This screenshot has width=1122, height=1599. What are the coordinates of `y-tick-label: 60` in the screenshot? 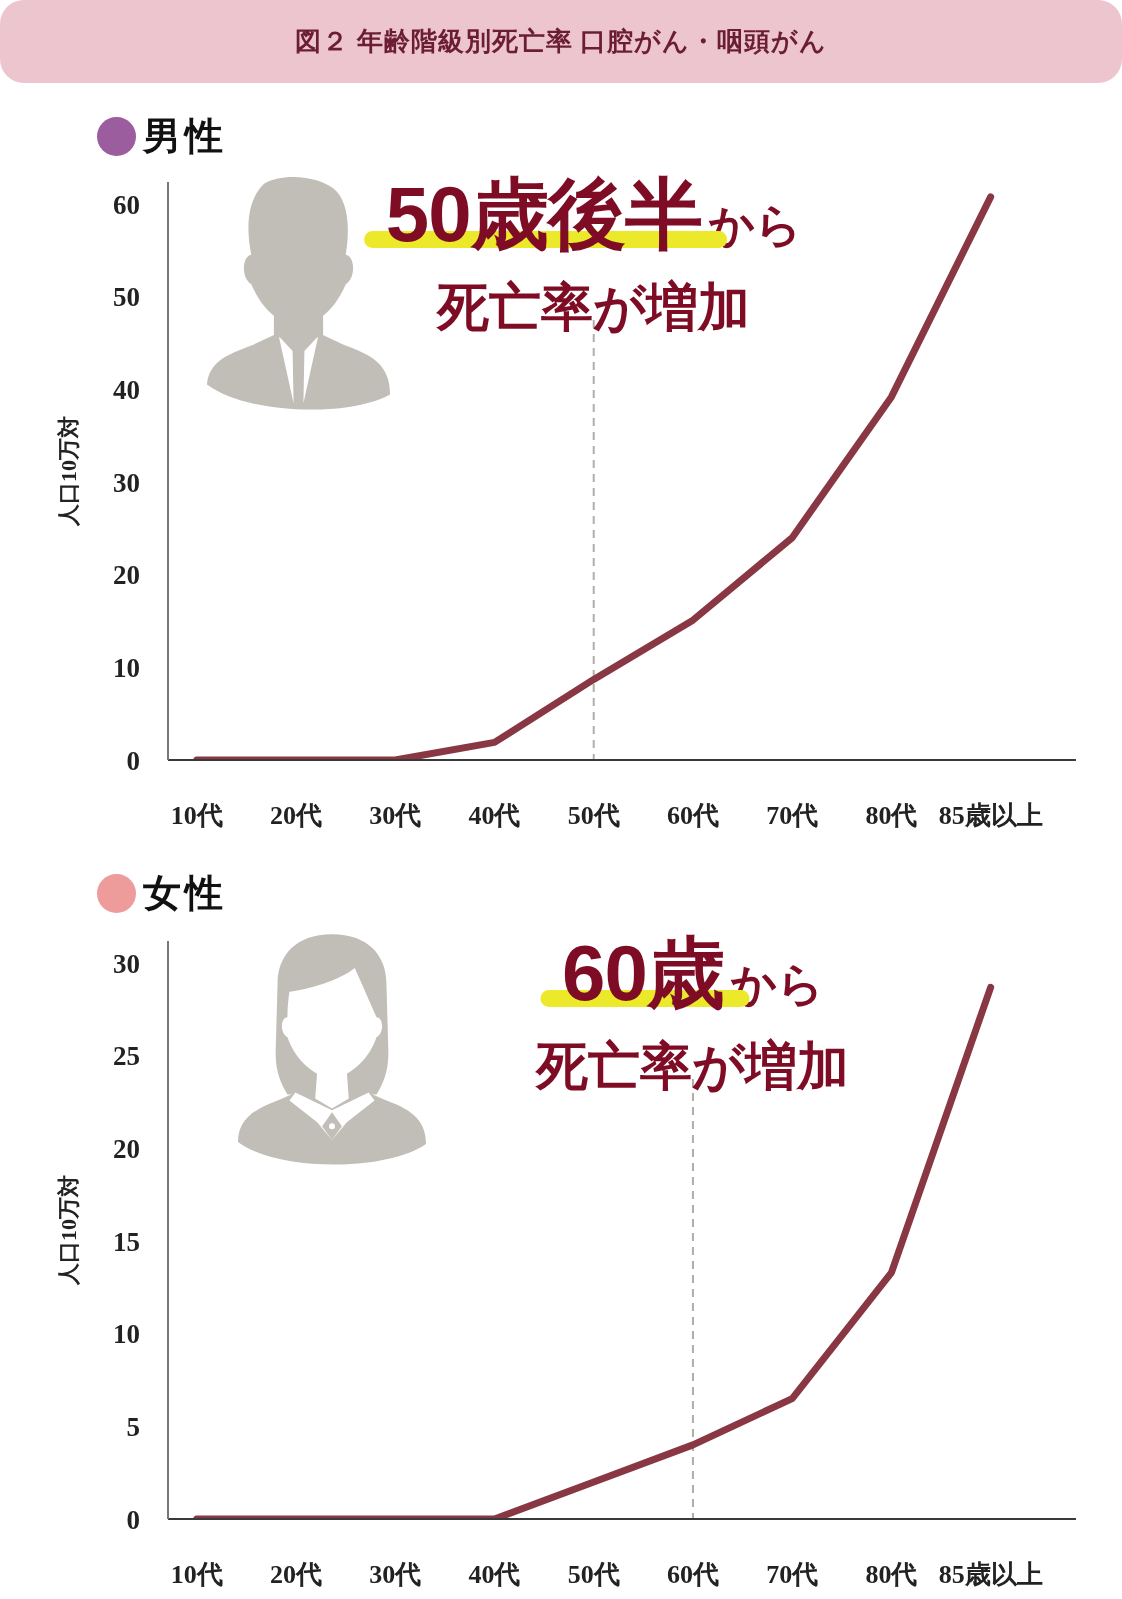 It's located at (126, 204).